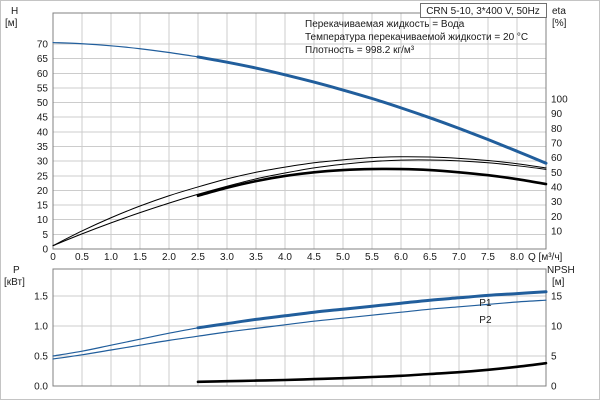  I want to click on y-left-tick-label: 60, so click(43, 74).